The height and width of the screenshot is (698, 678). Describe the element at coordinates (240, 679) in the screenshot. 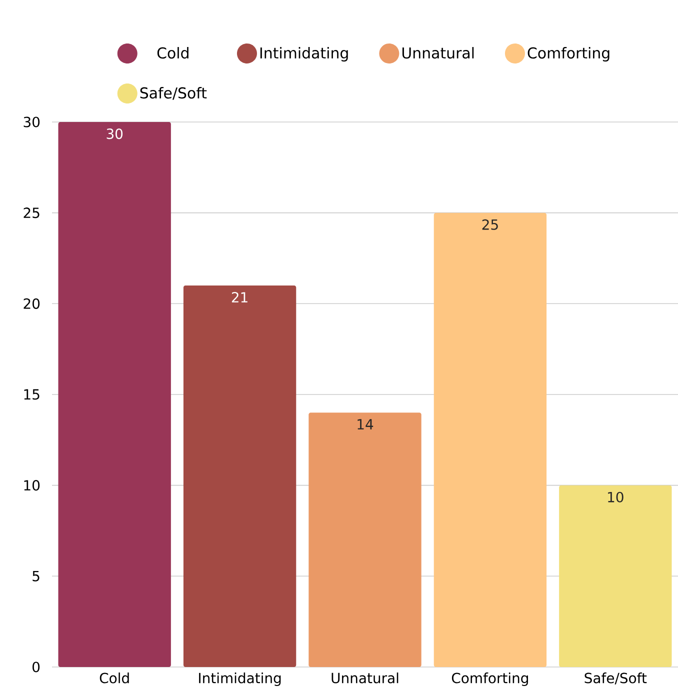

I see `x-tick-label: Intimidating` at that location.